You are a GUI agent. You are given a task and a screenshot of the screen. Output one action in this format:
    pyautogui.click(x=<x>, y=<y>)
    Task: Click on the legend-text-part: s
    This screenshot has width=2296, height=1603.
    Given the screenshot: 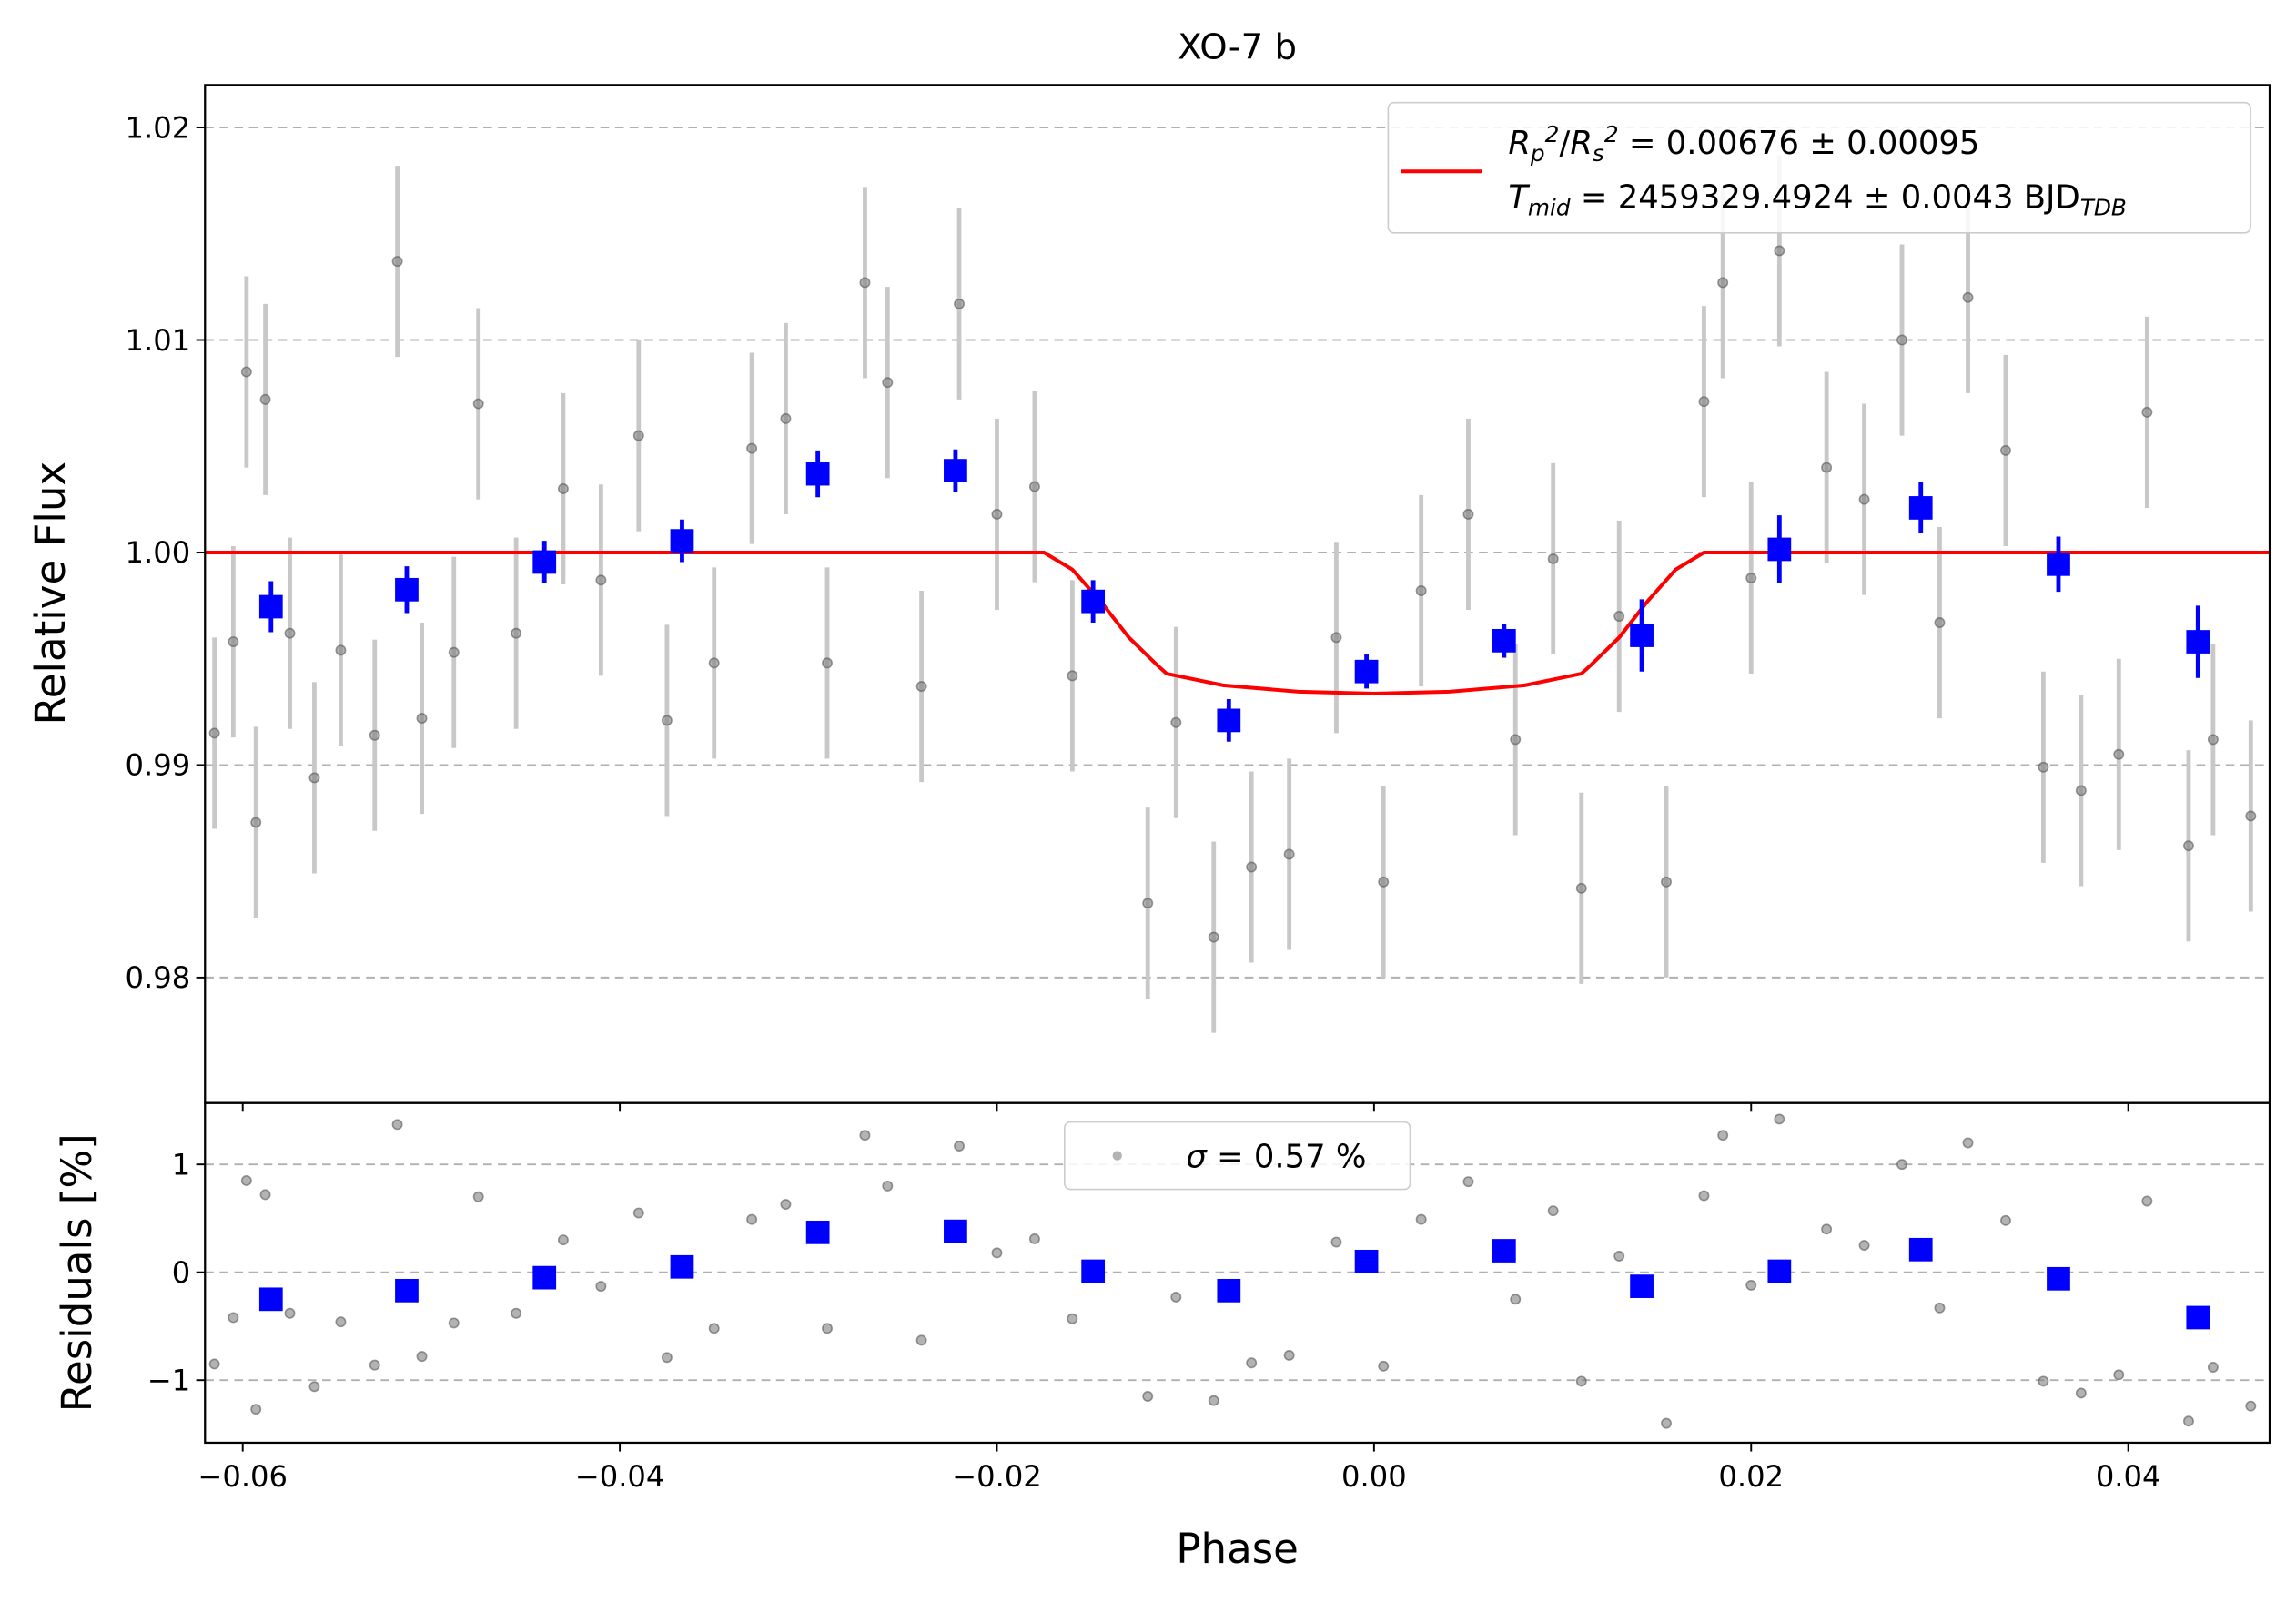 What is the action you would take?
    pyautogui.click(x=1598, y=153)
    